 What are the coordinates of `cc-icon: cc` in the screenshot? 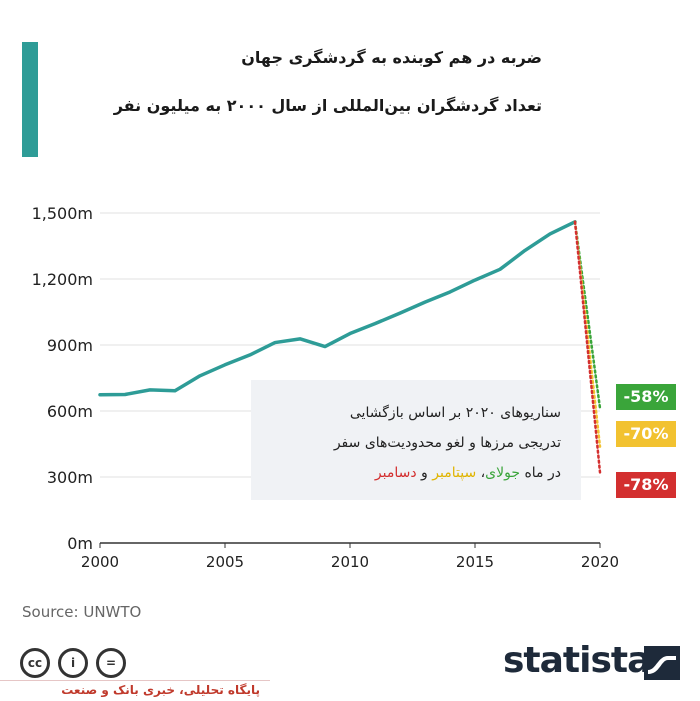 It's located at (35, 663).